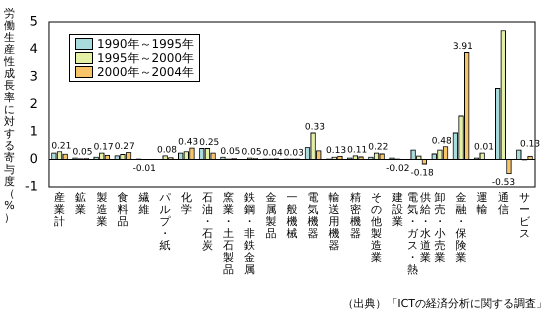 This screenshot has width=553, height=321. What do you see at coordinates (61, 146) in the screenshot?
I see `data-label: 0.21` at bounding box center [61, 146].